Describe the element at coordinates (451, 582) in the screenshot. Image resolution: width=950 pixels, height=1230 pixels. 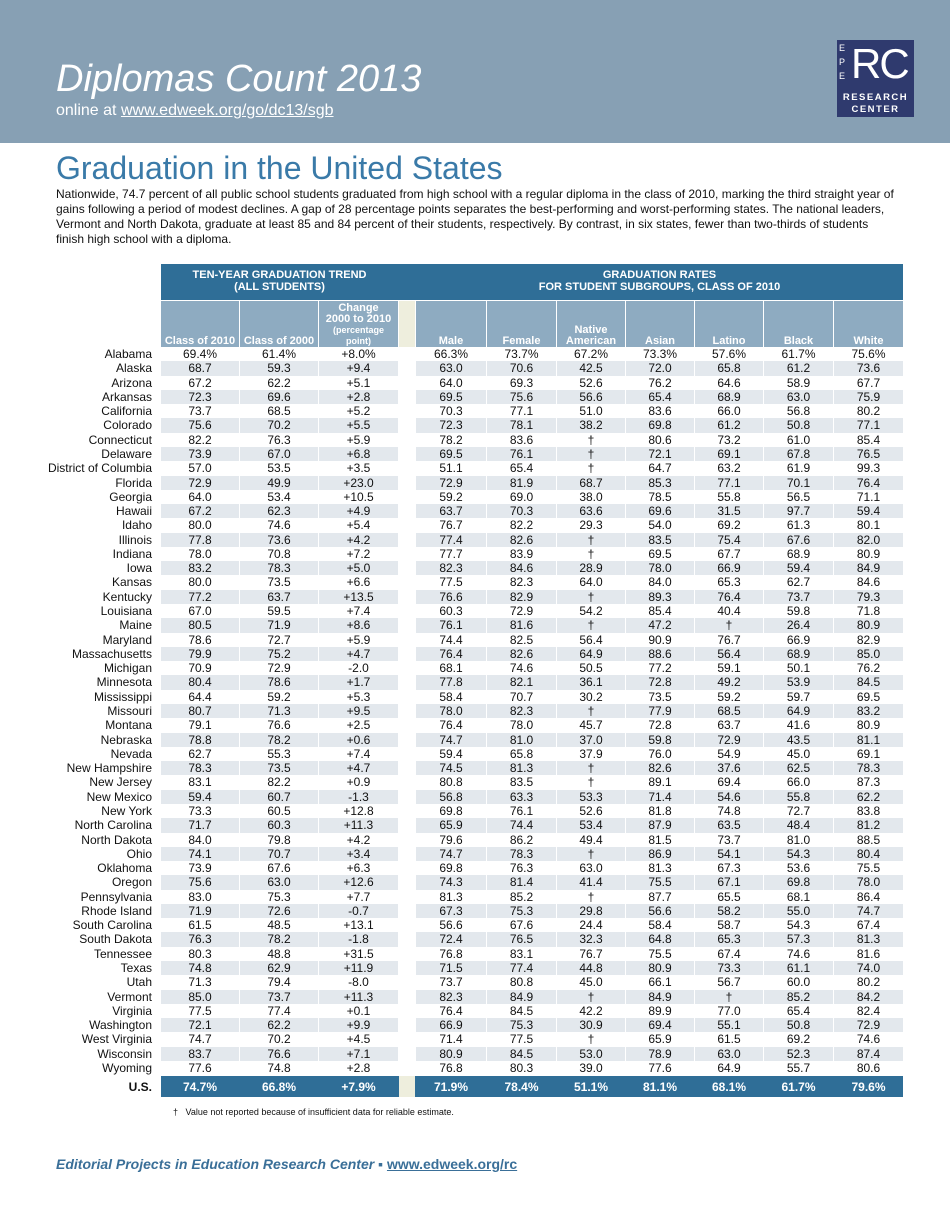
I see `cell: 77.5` at that location.